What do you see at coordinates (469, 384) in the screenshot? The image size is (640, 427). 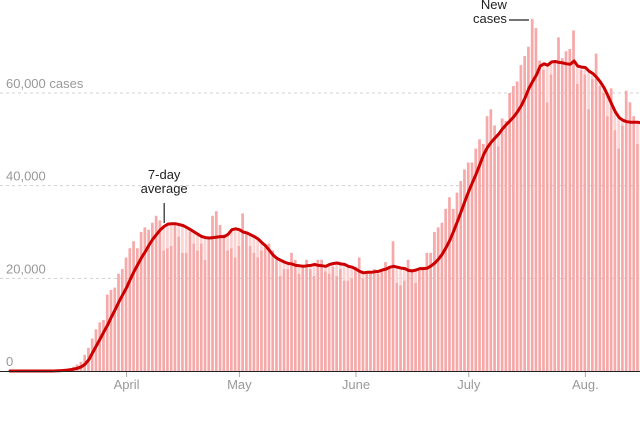 I see `x-tick-label: July` at bounding box center [469, 384].